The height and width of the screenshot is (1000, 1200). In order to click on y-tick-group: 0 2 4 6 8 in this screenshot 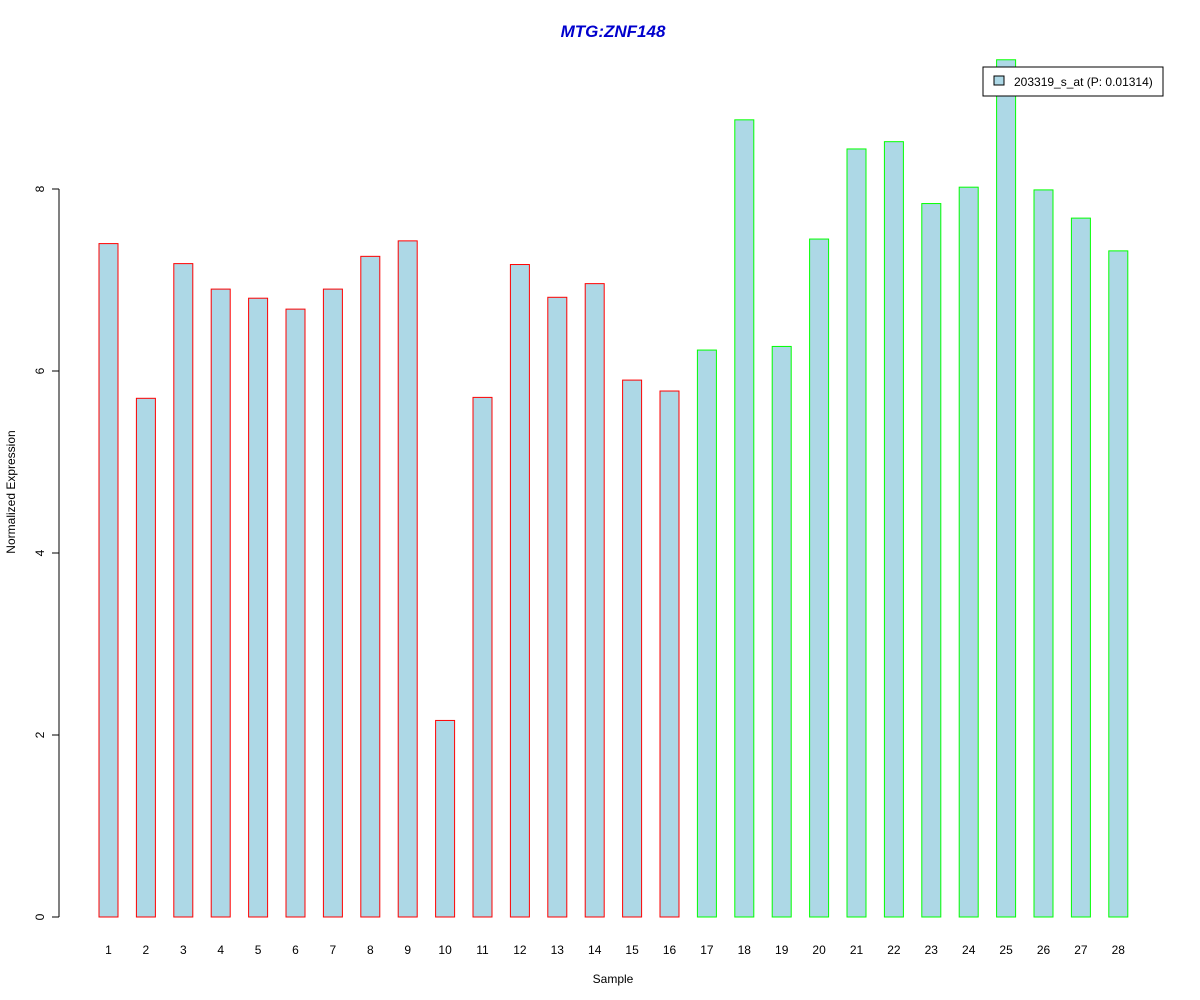, I will do `click(46, 552)`.